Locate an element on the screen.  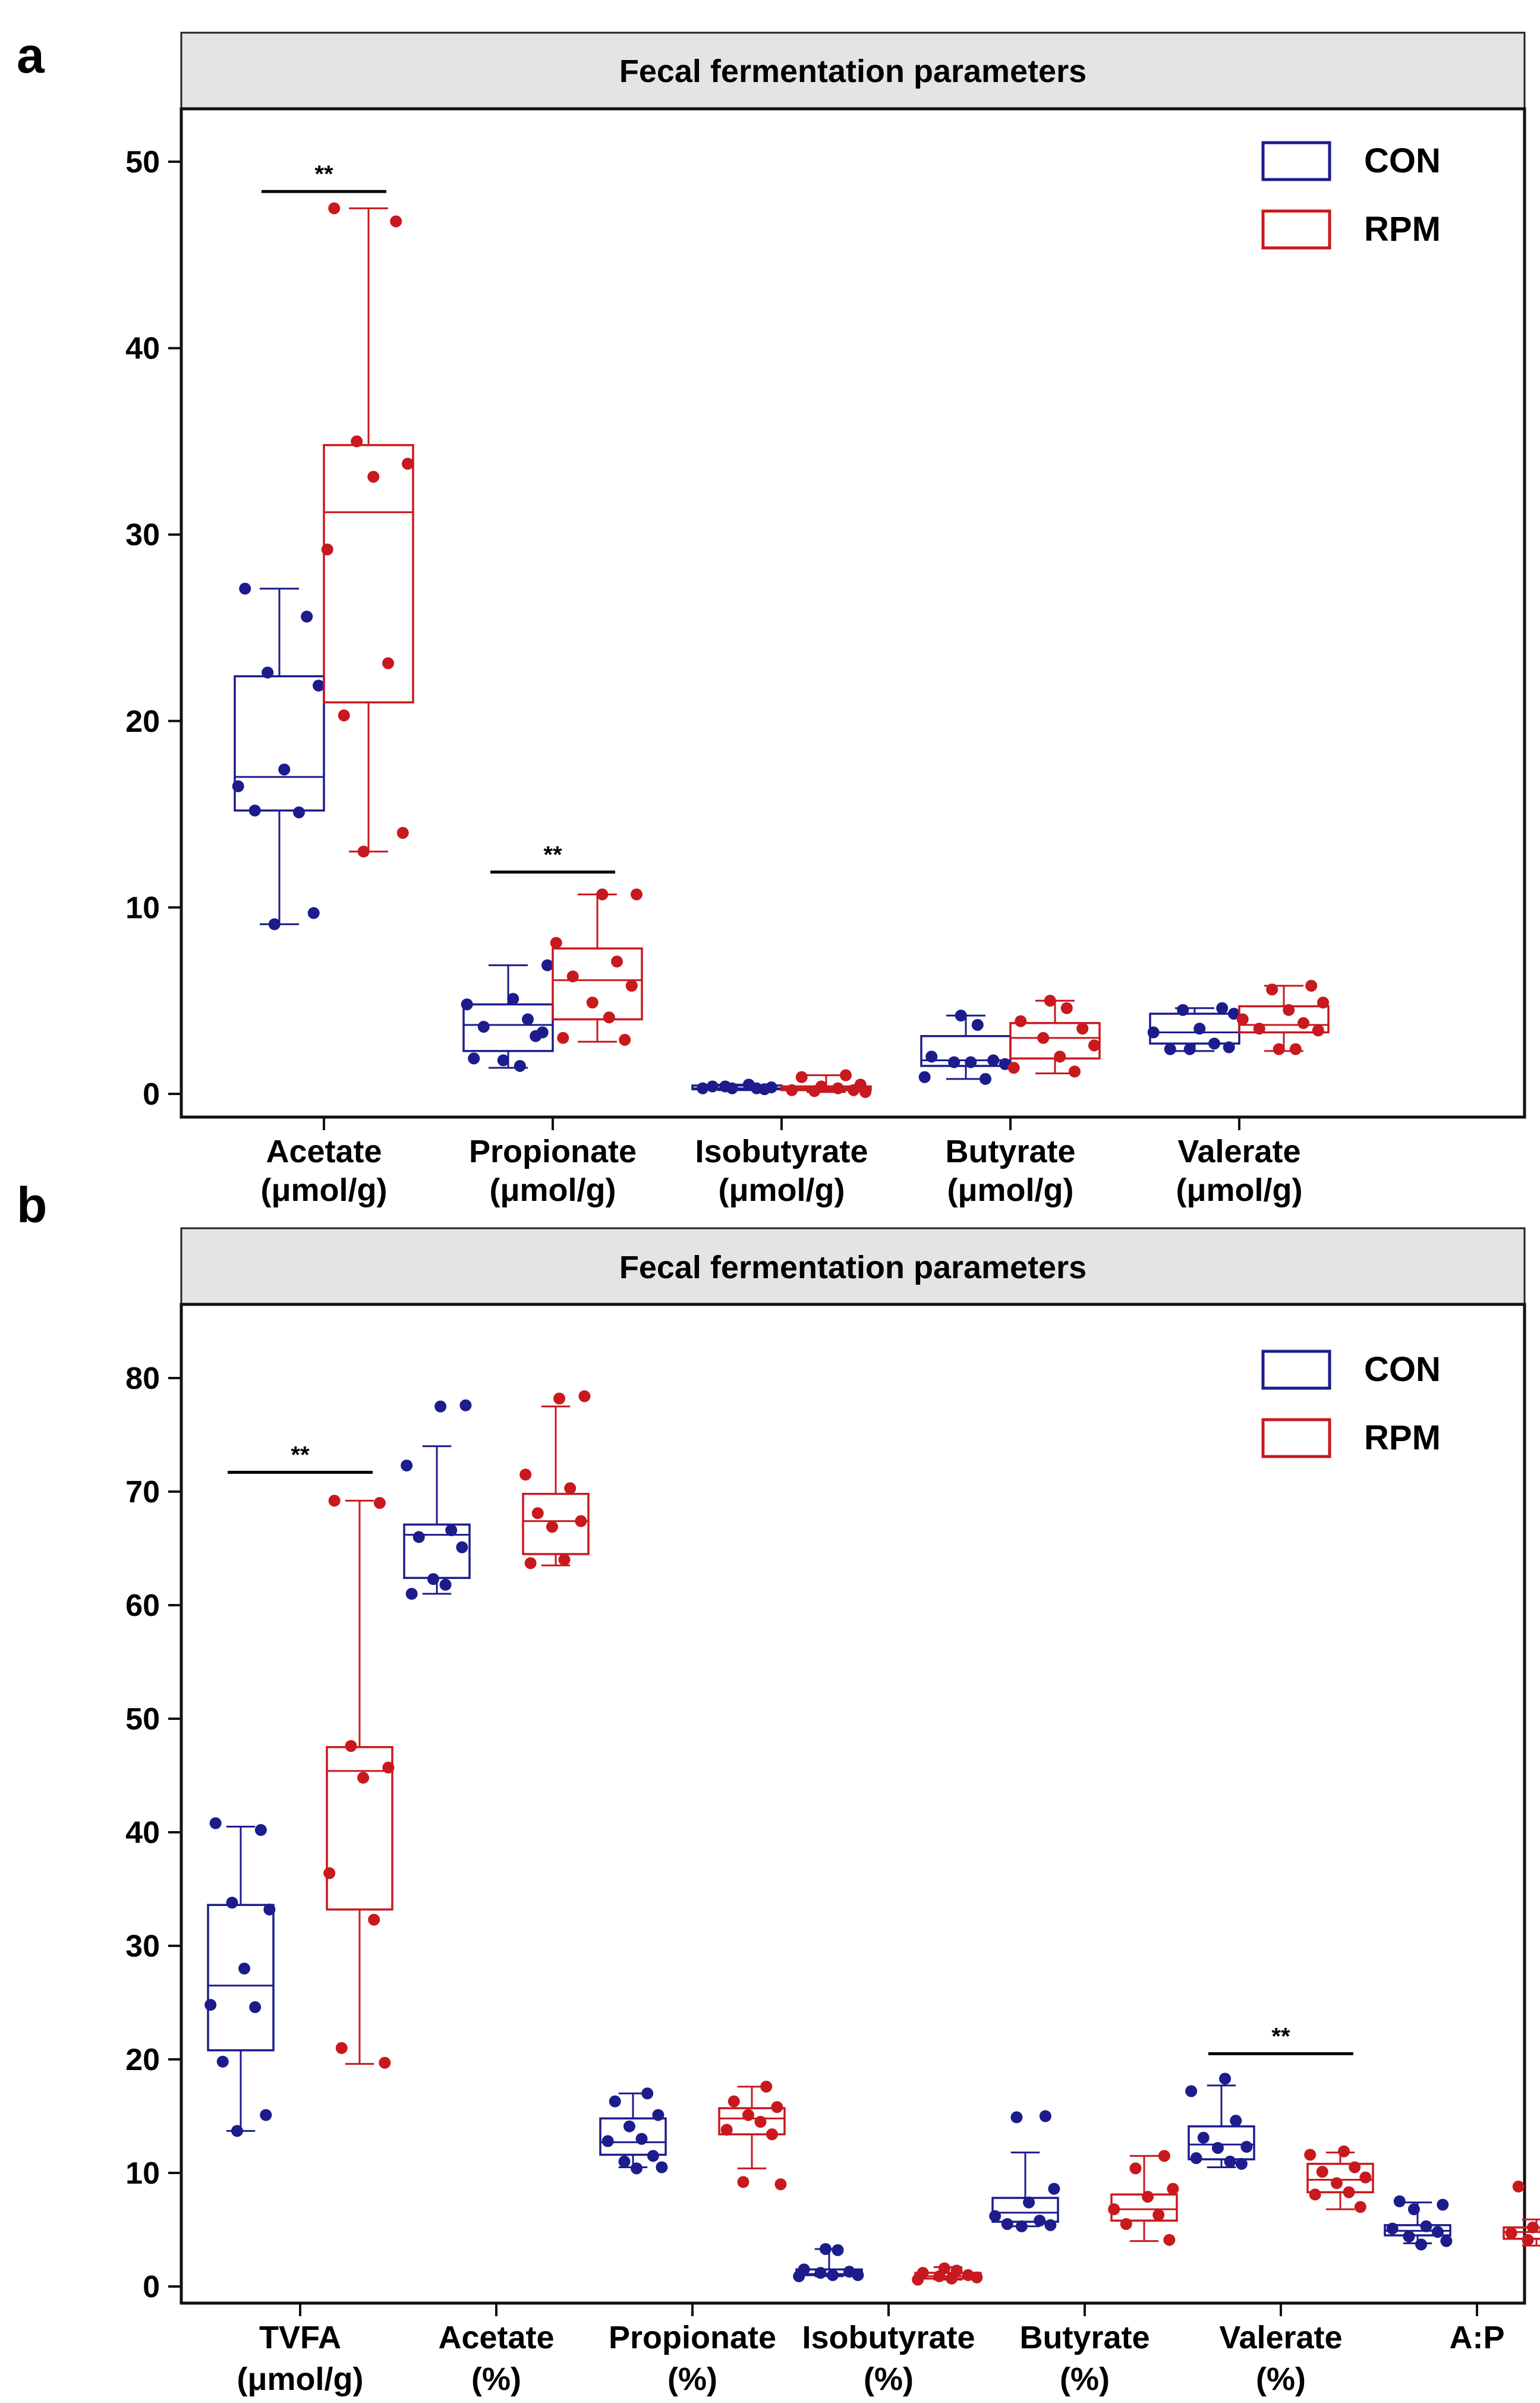
y-tick-label: 10 is located at coordinates (142, 908).